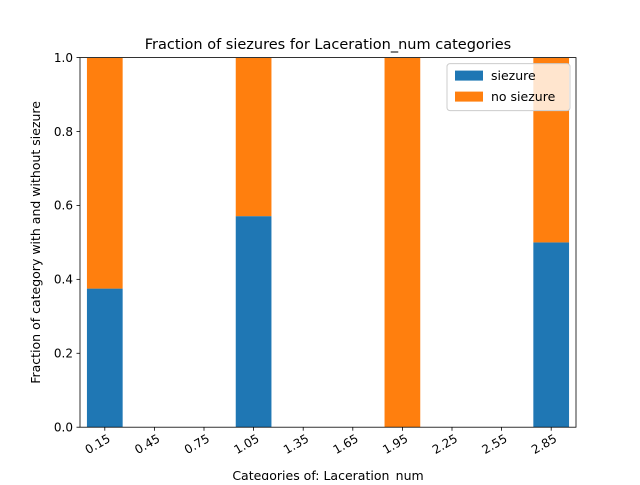 Image resolution: width=640 pixels, height=485 pixels. What do you see at coordinates (513, 75) in the screenshot?
I see `legend-label-siezure: siezure` at bounding box center [513, 75].